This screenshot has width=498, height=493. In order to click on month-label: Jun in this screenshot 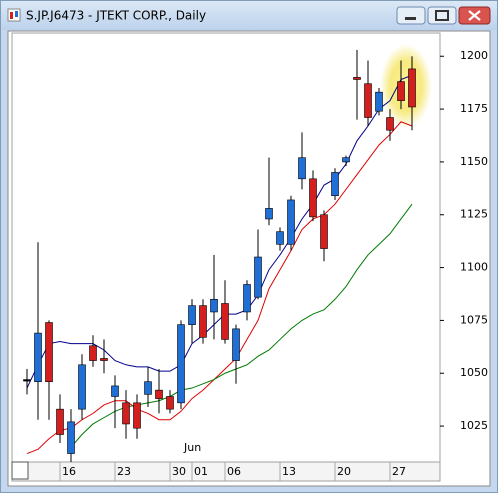, I will do `click(192, 447)`.